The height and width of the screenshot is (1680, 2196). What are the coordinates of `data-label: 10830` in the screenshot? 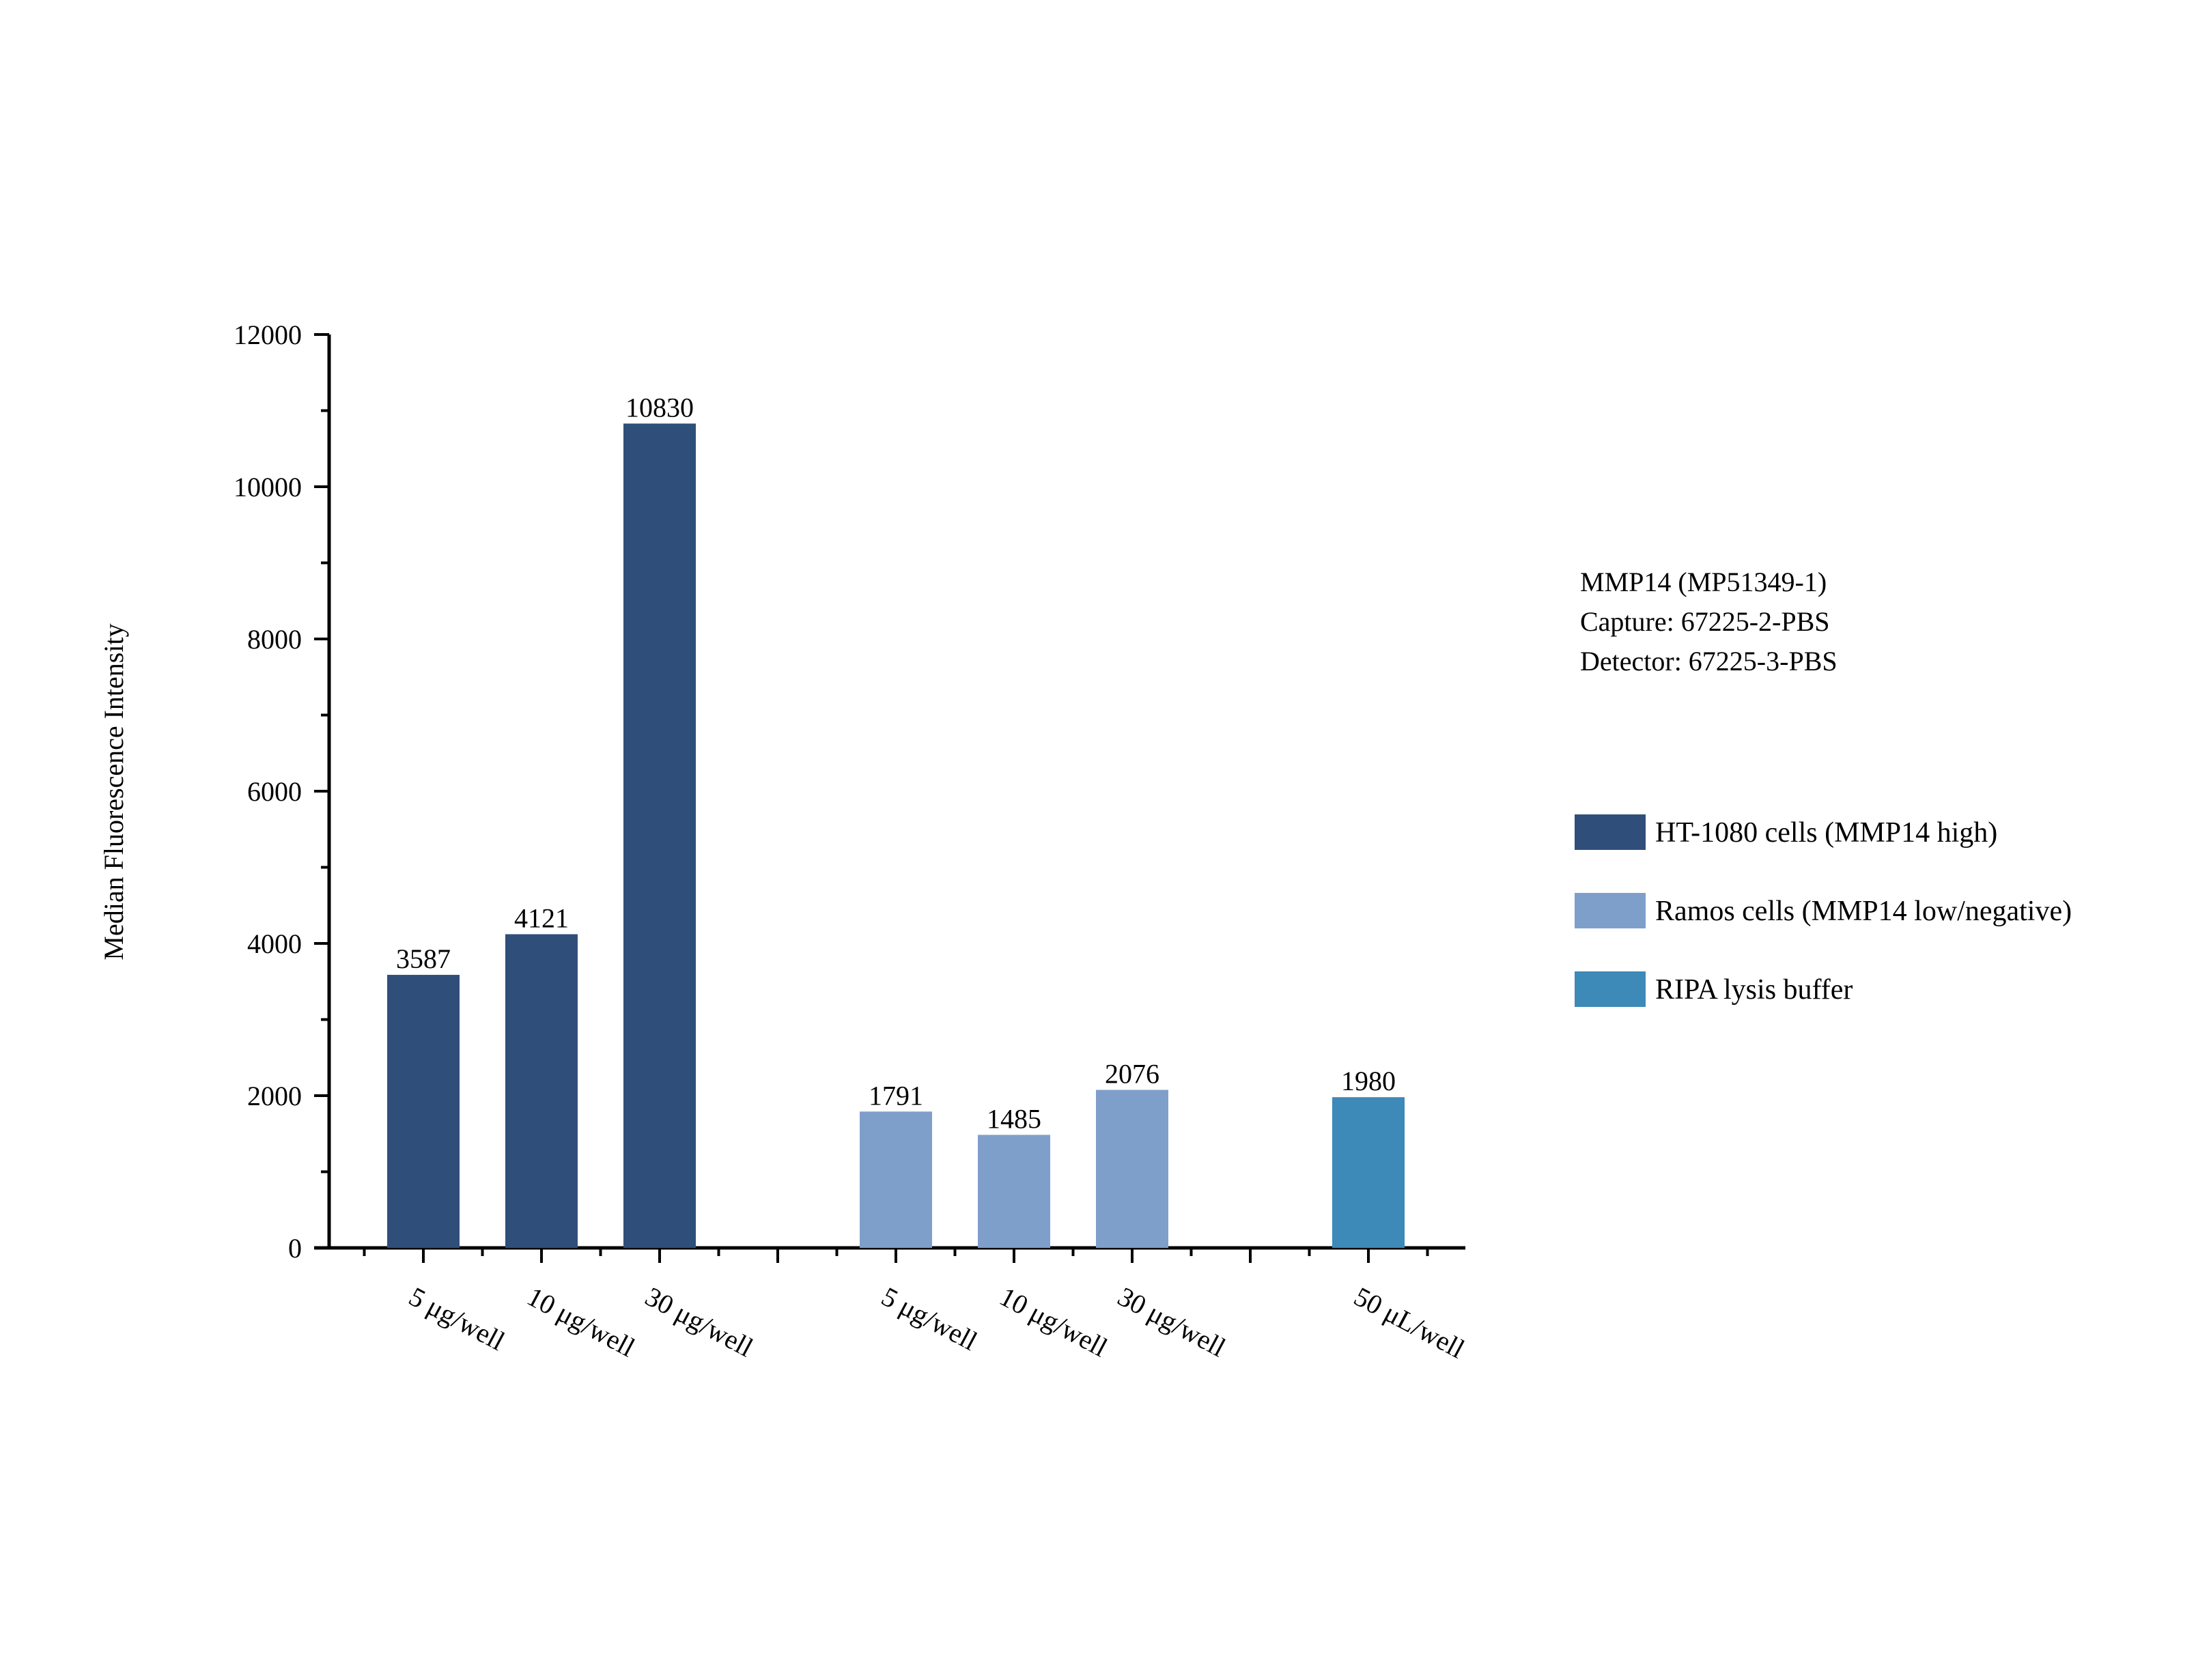 It's located at (659, 407).